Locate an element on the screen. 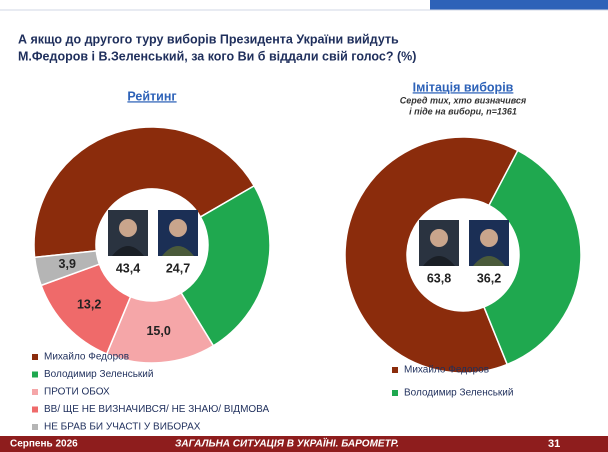  footer-date: Серпень 2026 is located at coordinates (44, 444).